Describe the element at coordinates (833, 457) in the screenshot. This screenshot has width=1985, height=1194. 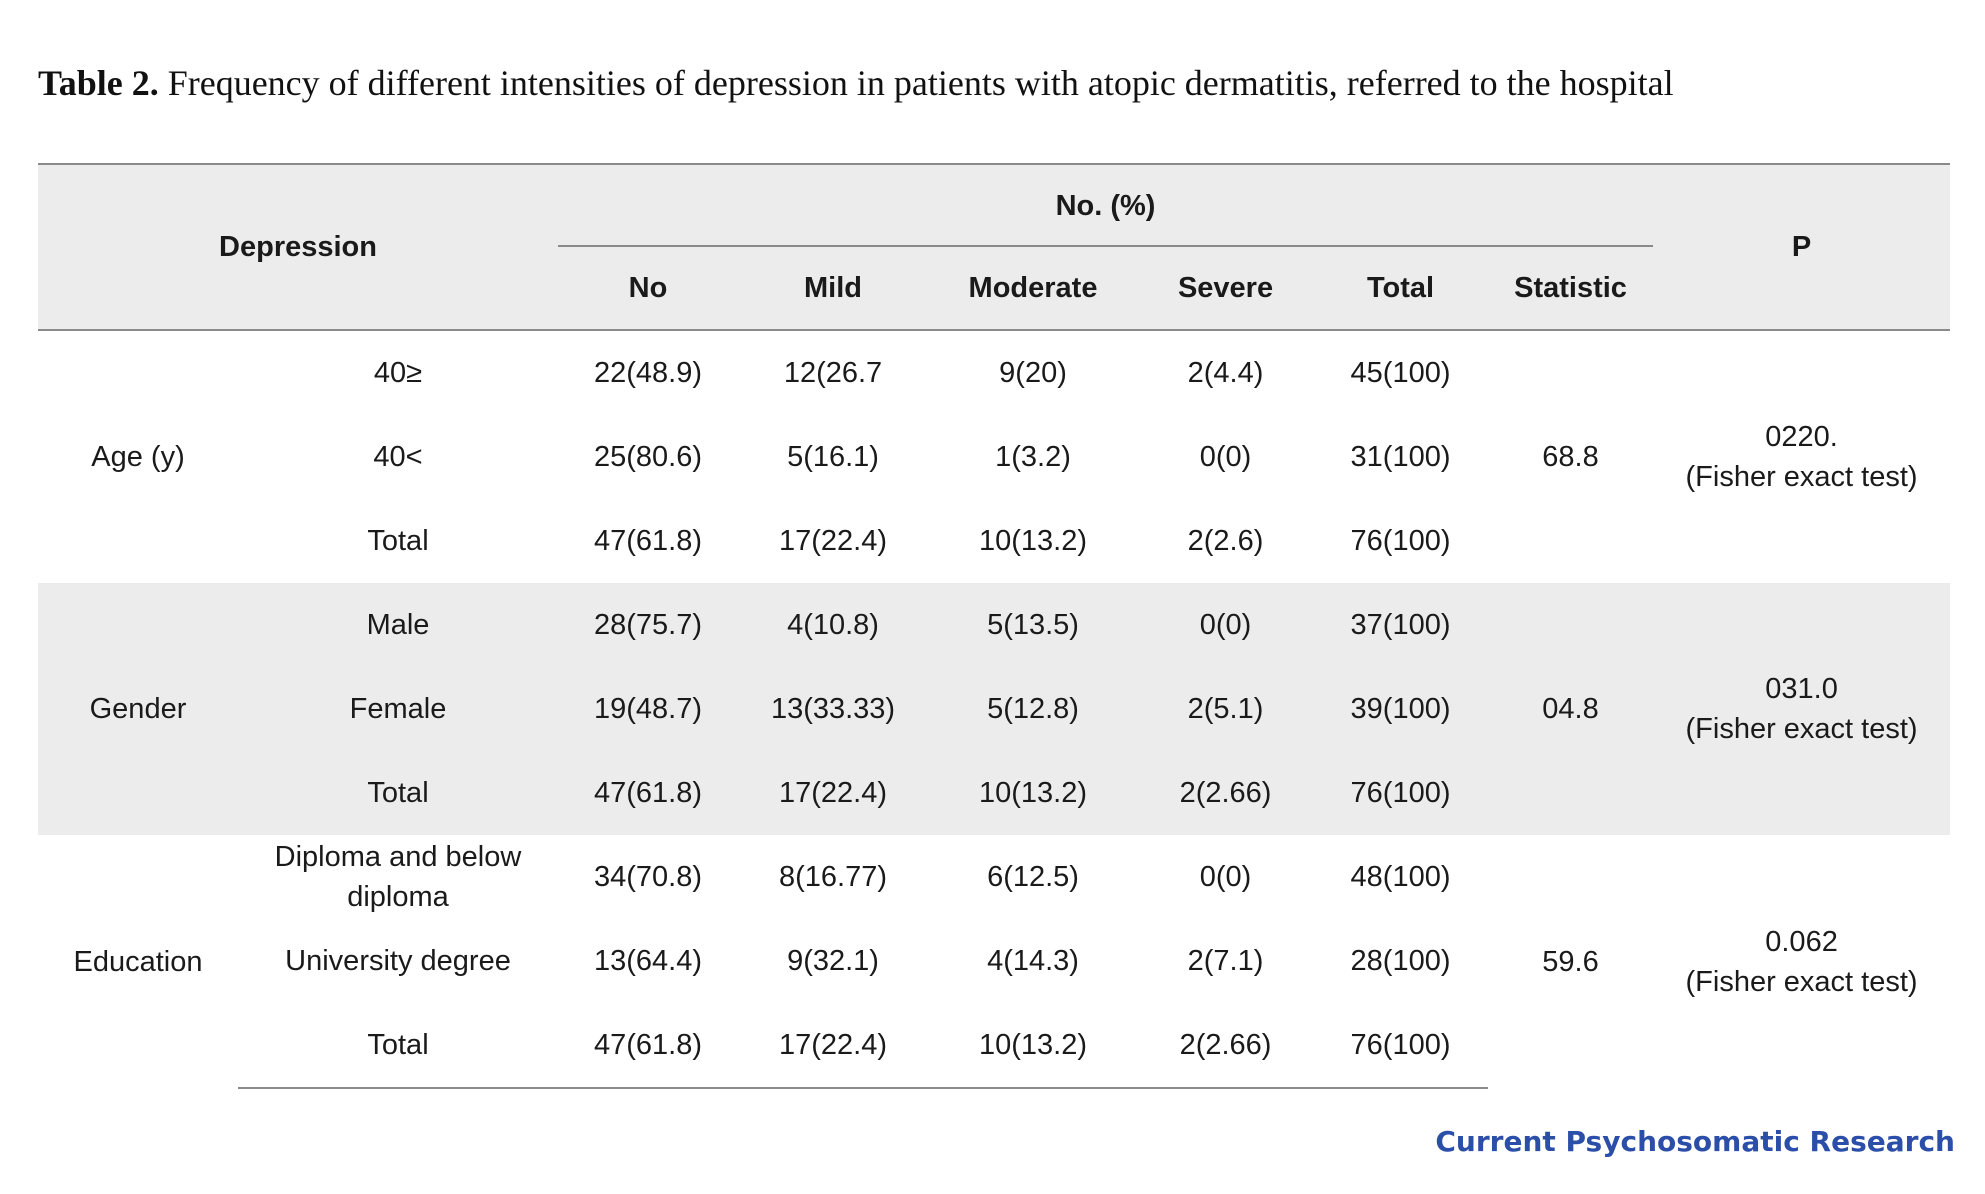
I see `cell-mild: 5(16.1)` at that location.